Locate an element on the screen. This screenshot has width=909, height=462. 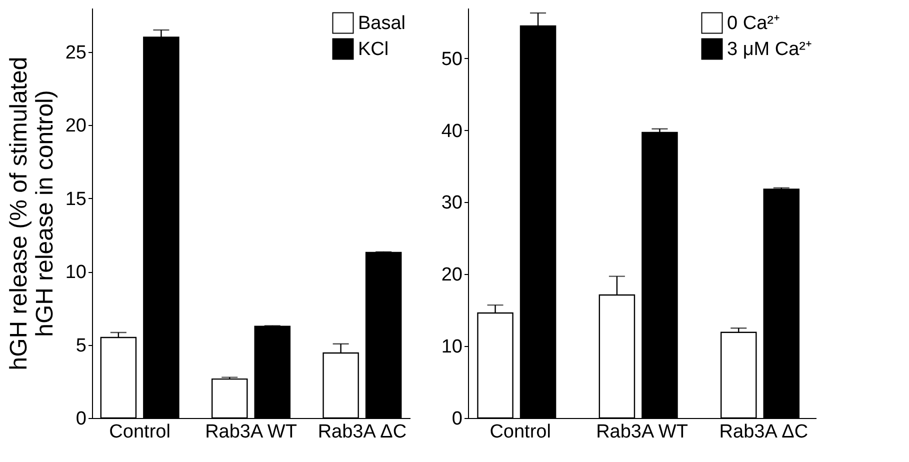
y-tick-label: 5 is located at coordinates (81, 345).